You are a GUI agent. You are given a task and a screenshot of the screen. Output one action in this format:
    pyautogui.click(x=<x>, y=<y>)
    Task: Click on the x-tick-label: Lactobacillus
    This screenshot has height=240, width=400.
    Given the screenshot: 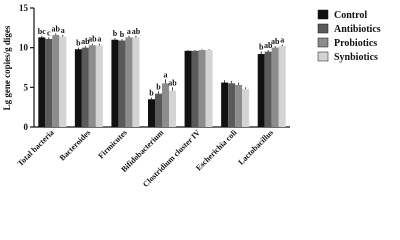 What is the action you would take?
    pyautogui.click(x=255, y=147)
    